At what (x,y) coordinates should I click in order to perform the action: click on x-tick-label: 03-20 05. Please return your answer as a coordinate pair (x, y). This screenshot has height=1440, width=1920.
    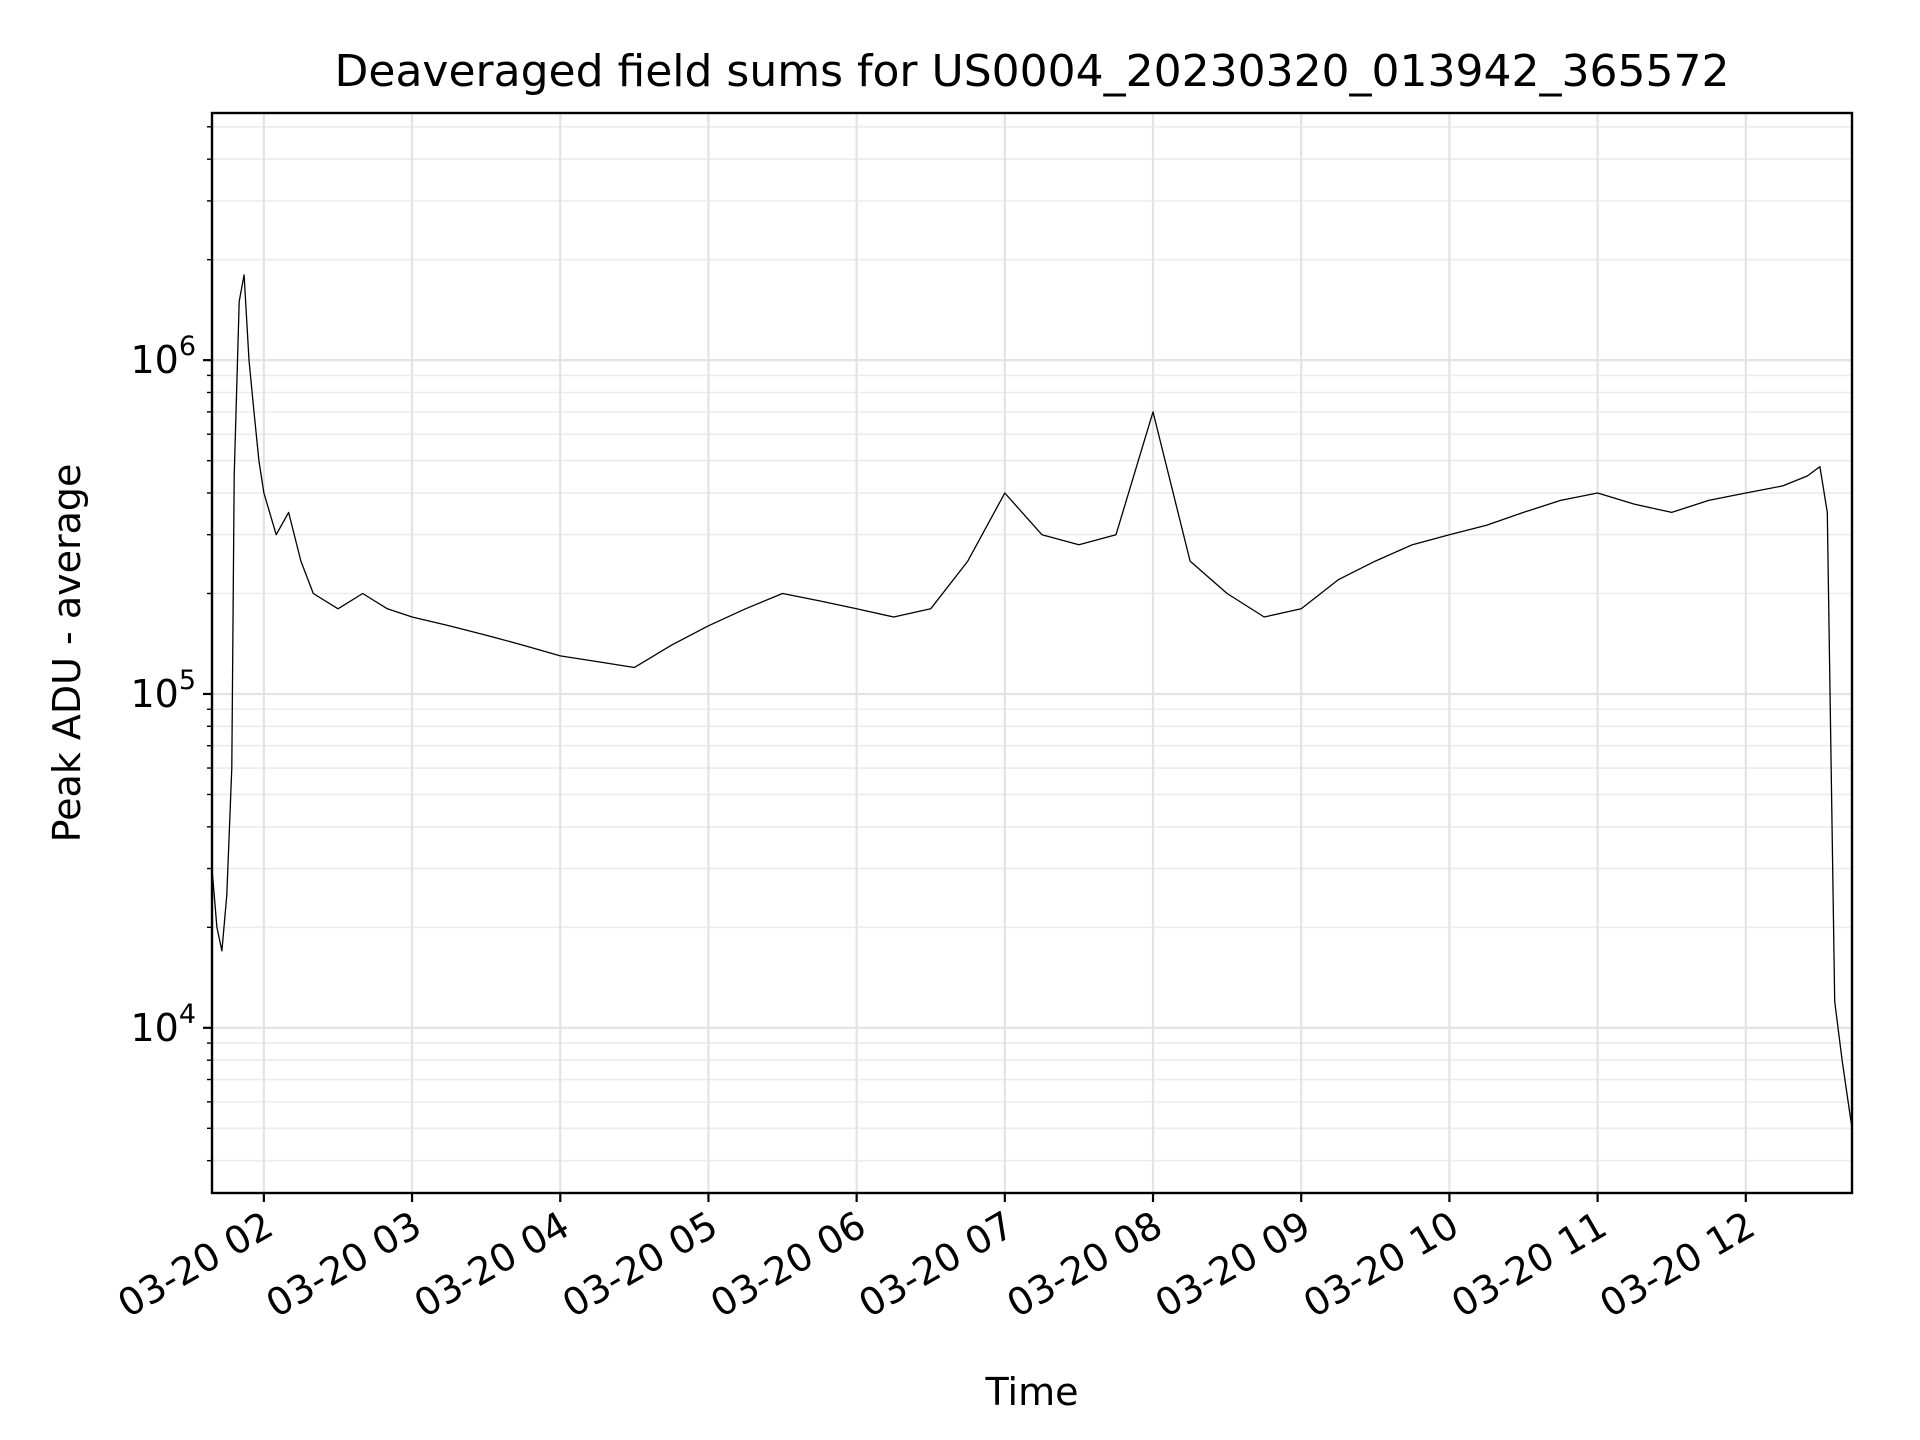
    Looking at the image, I should click on (640, 1265).